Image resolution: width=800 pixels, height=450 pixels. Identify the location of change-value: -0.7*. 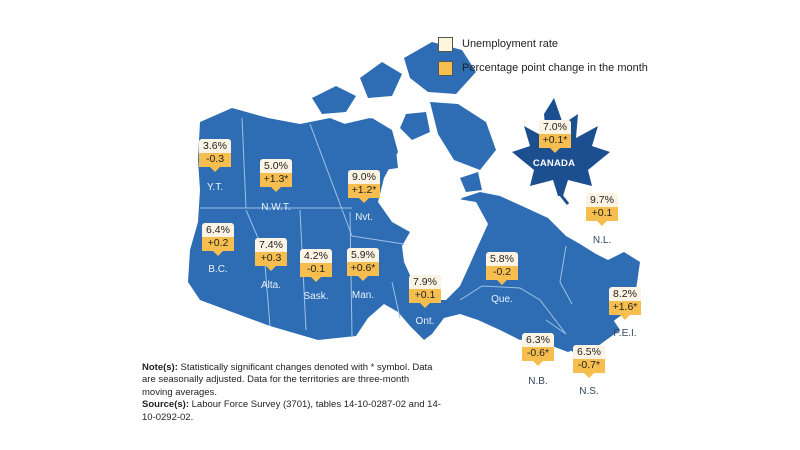
(589, 366).